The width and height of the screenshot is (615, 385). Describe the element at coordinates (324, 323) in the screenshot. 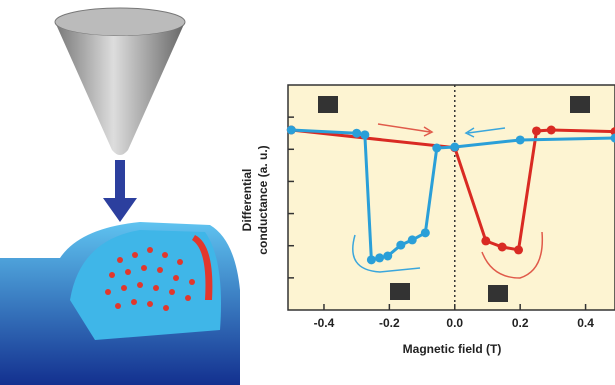

I see `x-tick-label: -0.4` at that location.